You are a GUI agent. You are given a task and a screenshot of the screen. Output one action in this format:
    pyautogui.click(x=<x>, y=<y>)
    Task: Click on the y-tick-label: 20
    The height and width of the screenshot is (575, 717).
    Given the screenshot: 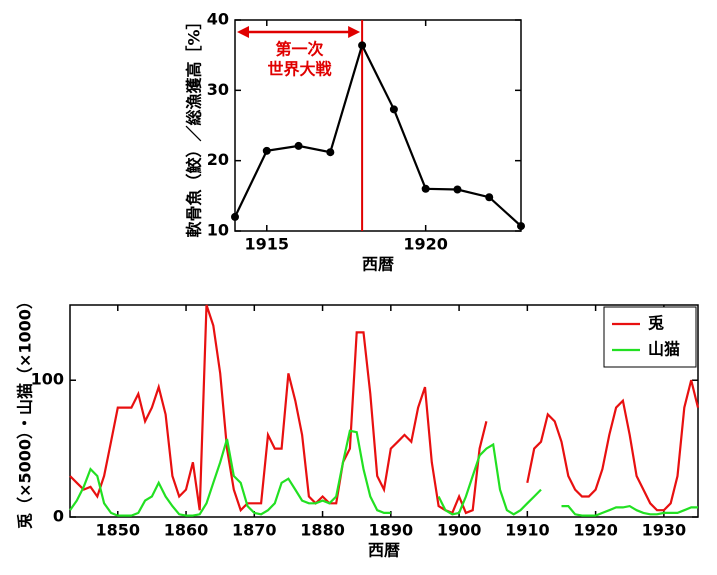 What is the action you would take?
    pyautogui.click(x=218, y=159)
    